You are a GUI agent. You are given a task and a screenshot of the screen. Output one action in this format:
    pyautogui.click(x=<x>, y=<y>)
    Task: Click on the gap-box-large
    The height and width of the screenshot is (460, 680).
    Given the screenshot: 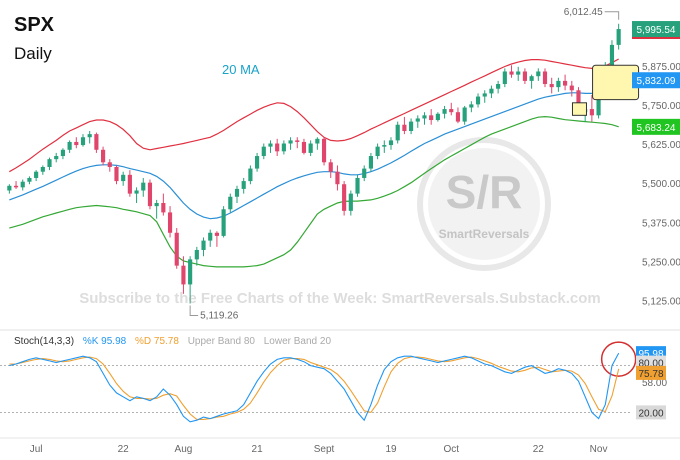 What is the action you would take?
    pyautogui.click(x=616, y=82)
    